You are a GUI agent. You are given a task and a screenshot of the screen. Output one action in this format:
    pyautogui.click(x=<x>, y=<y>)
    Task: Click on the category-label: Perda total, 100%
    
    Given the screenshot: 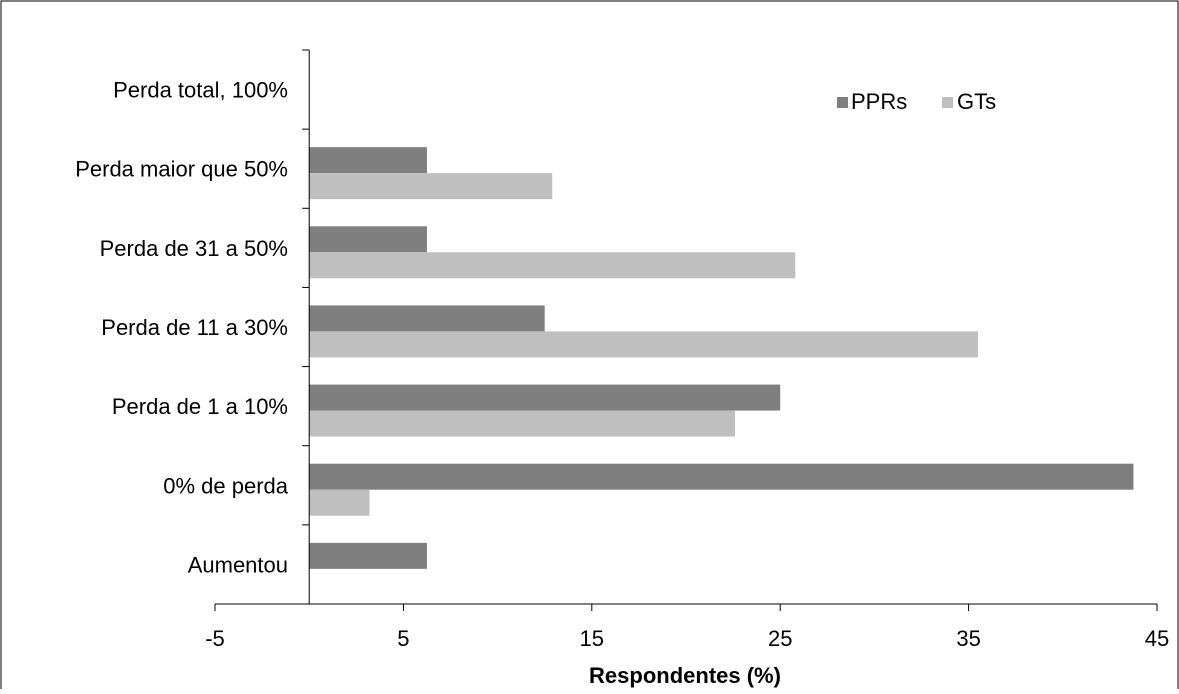 What is the action you would take?
    pyautogui.click(x=200, y=90)
    